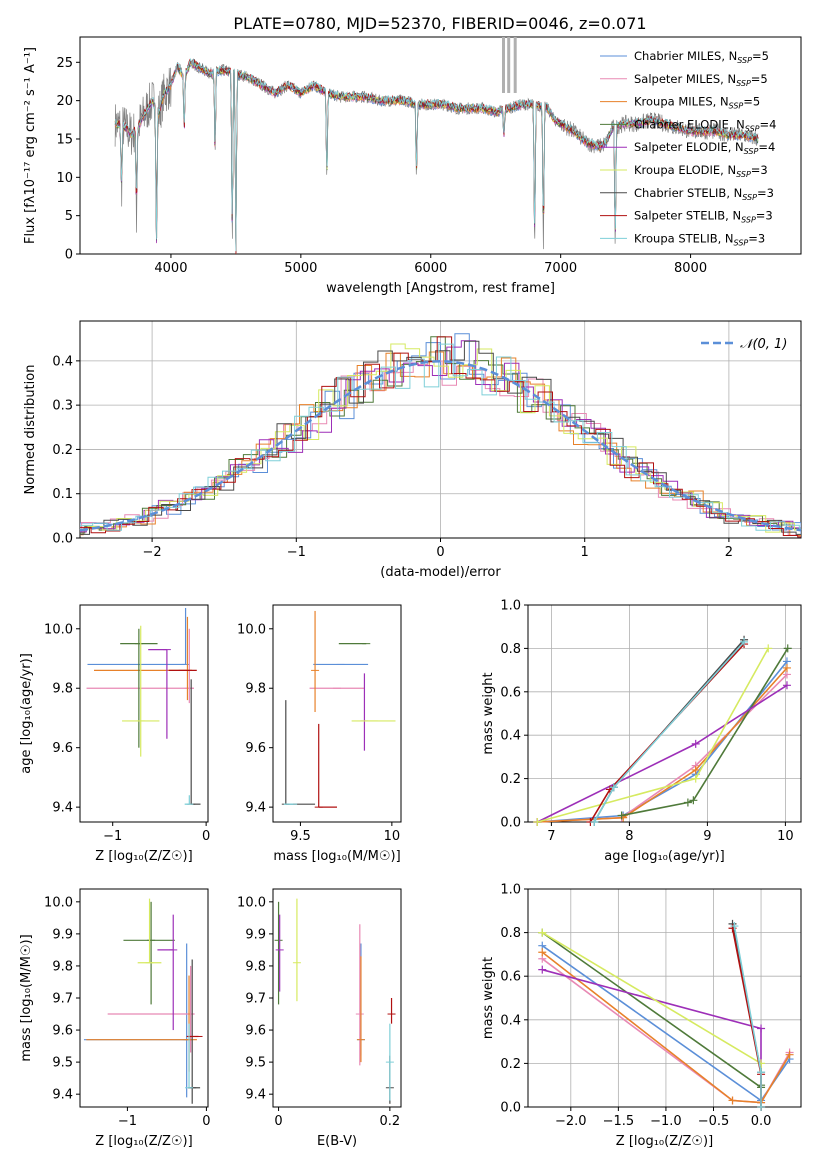 Image resolution: width=819 pixels, height=1170 pixels. I want to click on x-tick-label: 6000, so click(430, 268).